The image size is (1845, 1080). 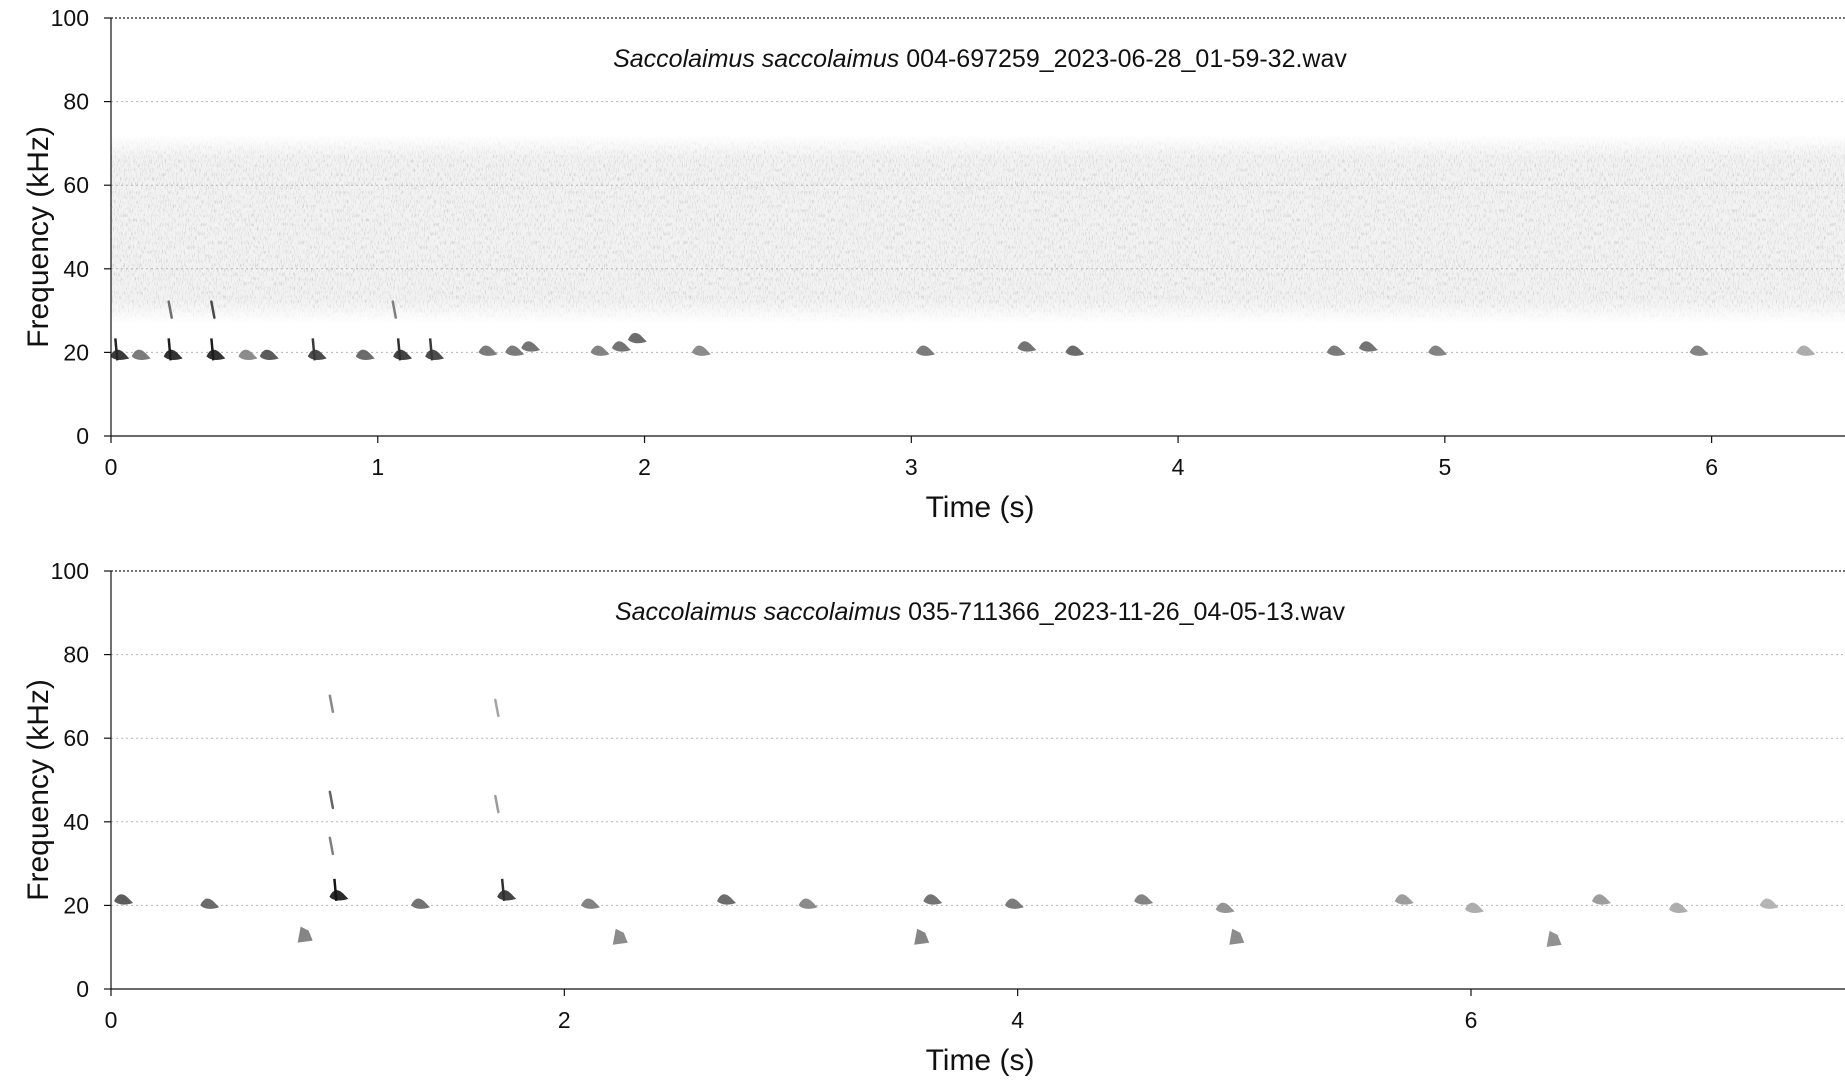 What do you see at coordinates (111, 1020) in the screenshot?
I see `x-tick-label: 0` at bounding box center [111, 1020].